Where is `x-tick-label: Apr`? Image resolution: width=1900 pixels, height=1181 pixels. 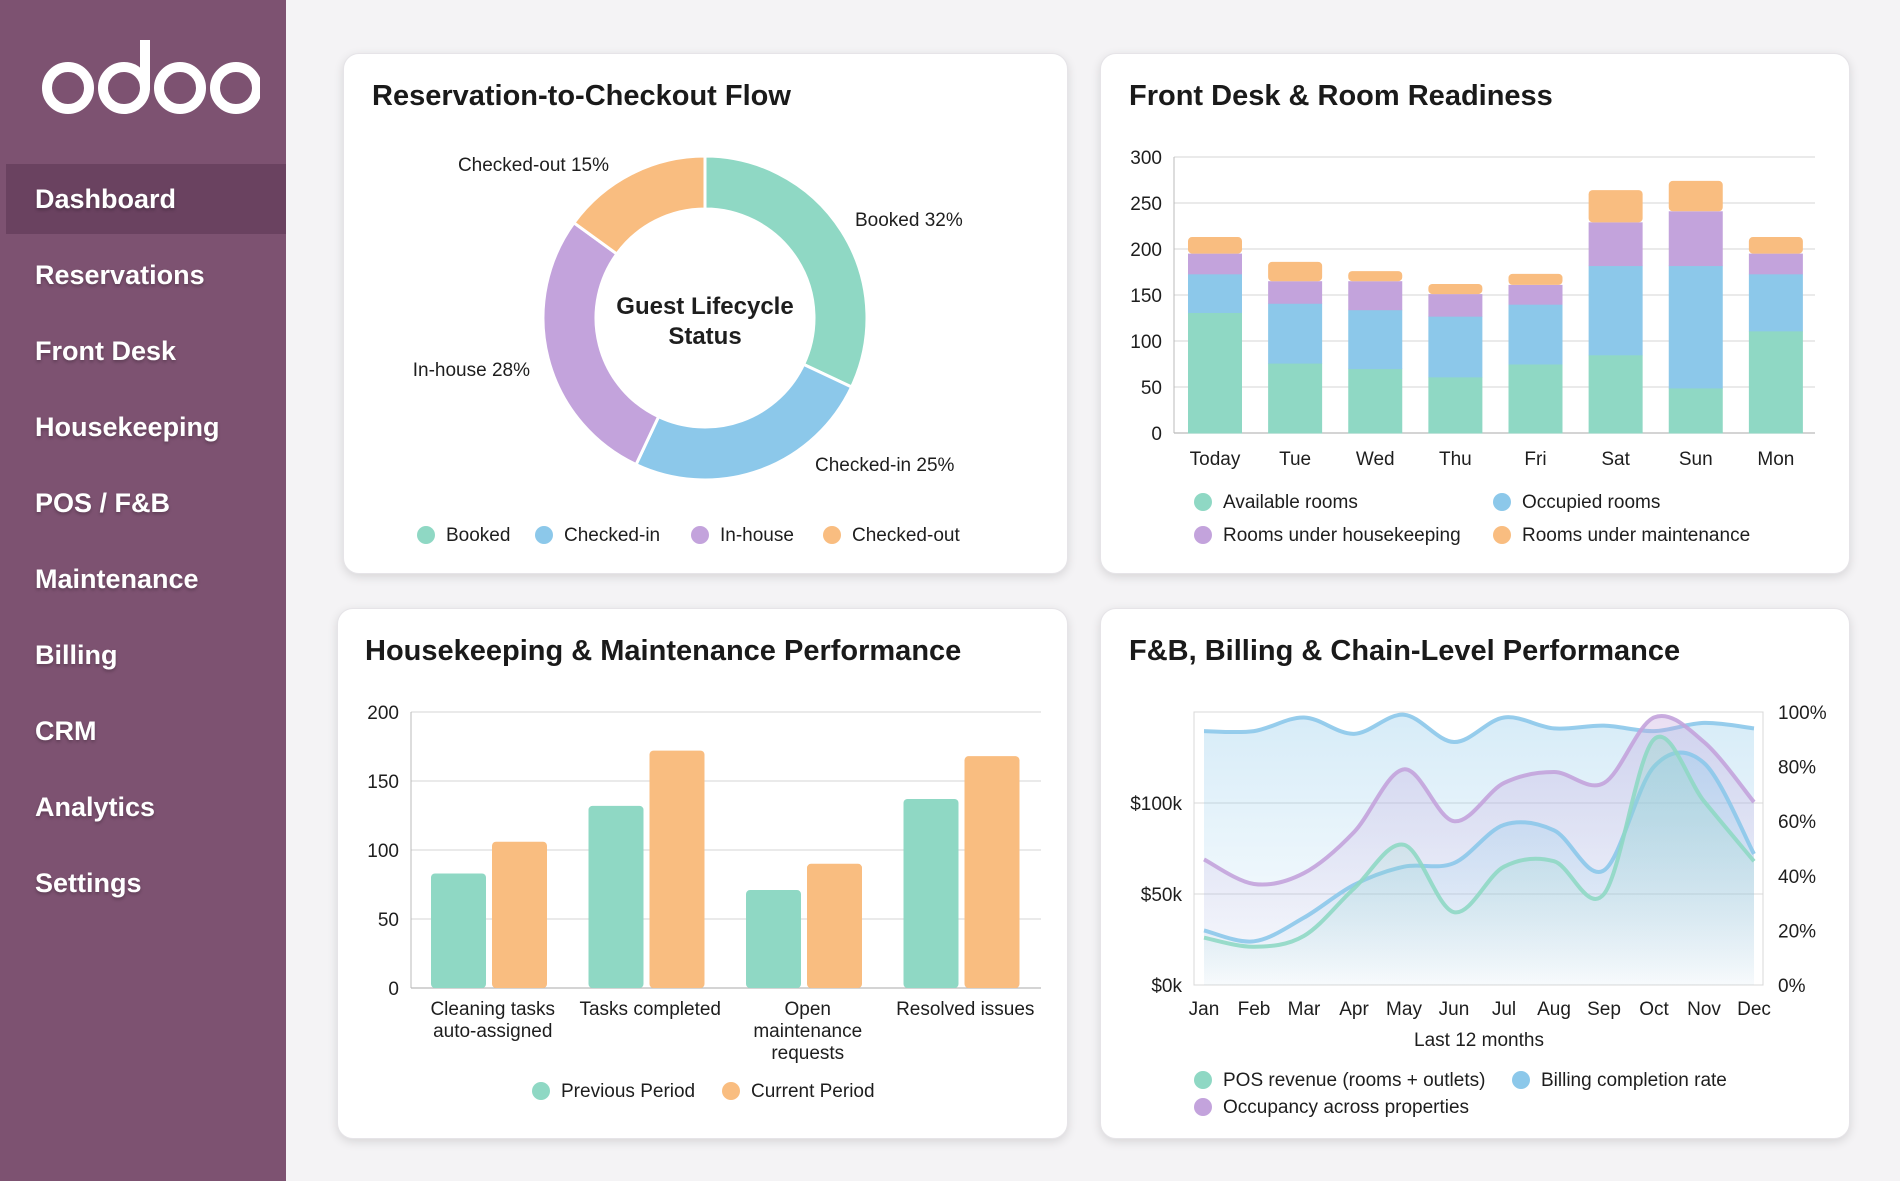 x-tick-label: Apr is located at coordinates (1354, 1009).